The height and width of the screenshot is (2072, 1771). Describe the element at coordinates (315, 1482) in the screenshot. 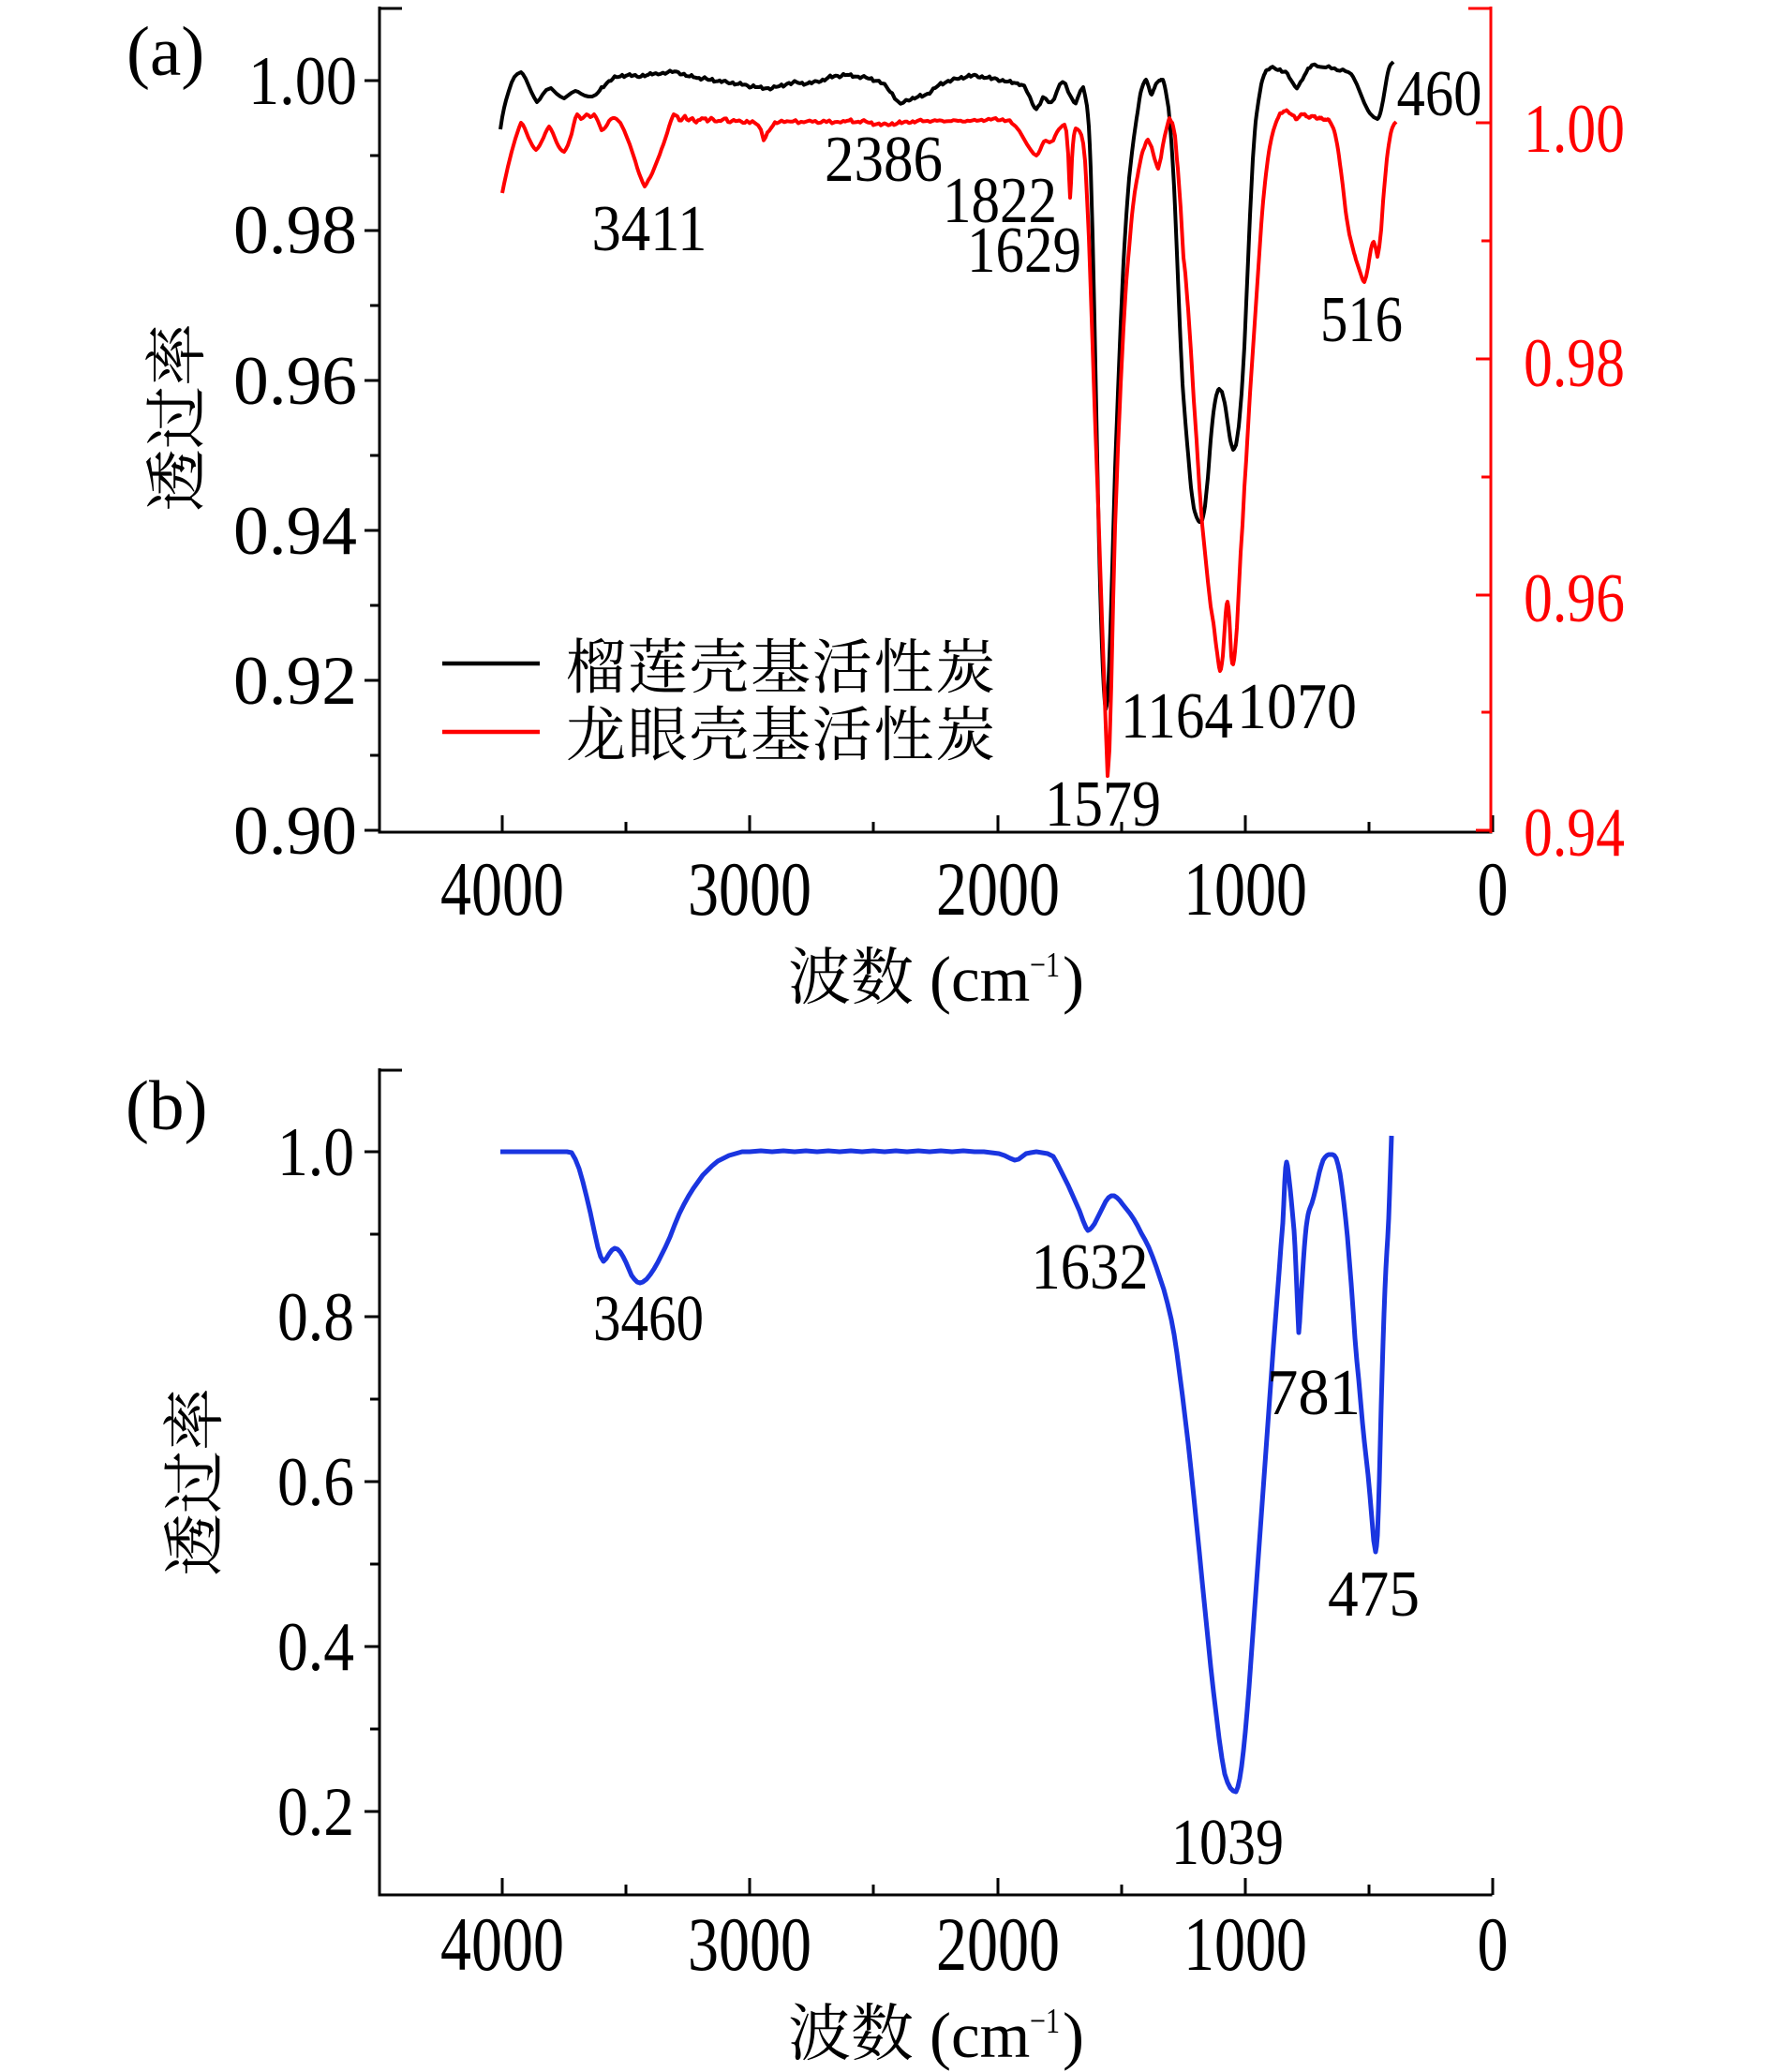

I see `svg-text: 0.6` at that location.